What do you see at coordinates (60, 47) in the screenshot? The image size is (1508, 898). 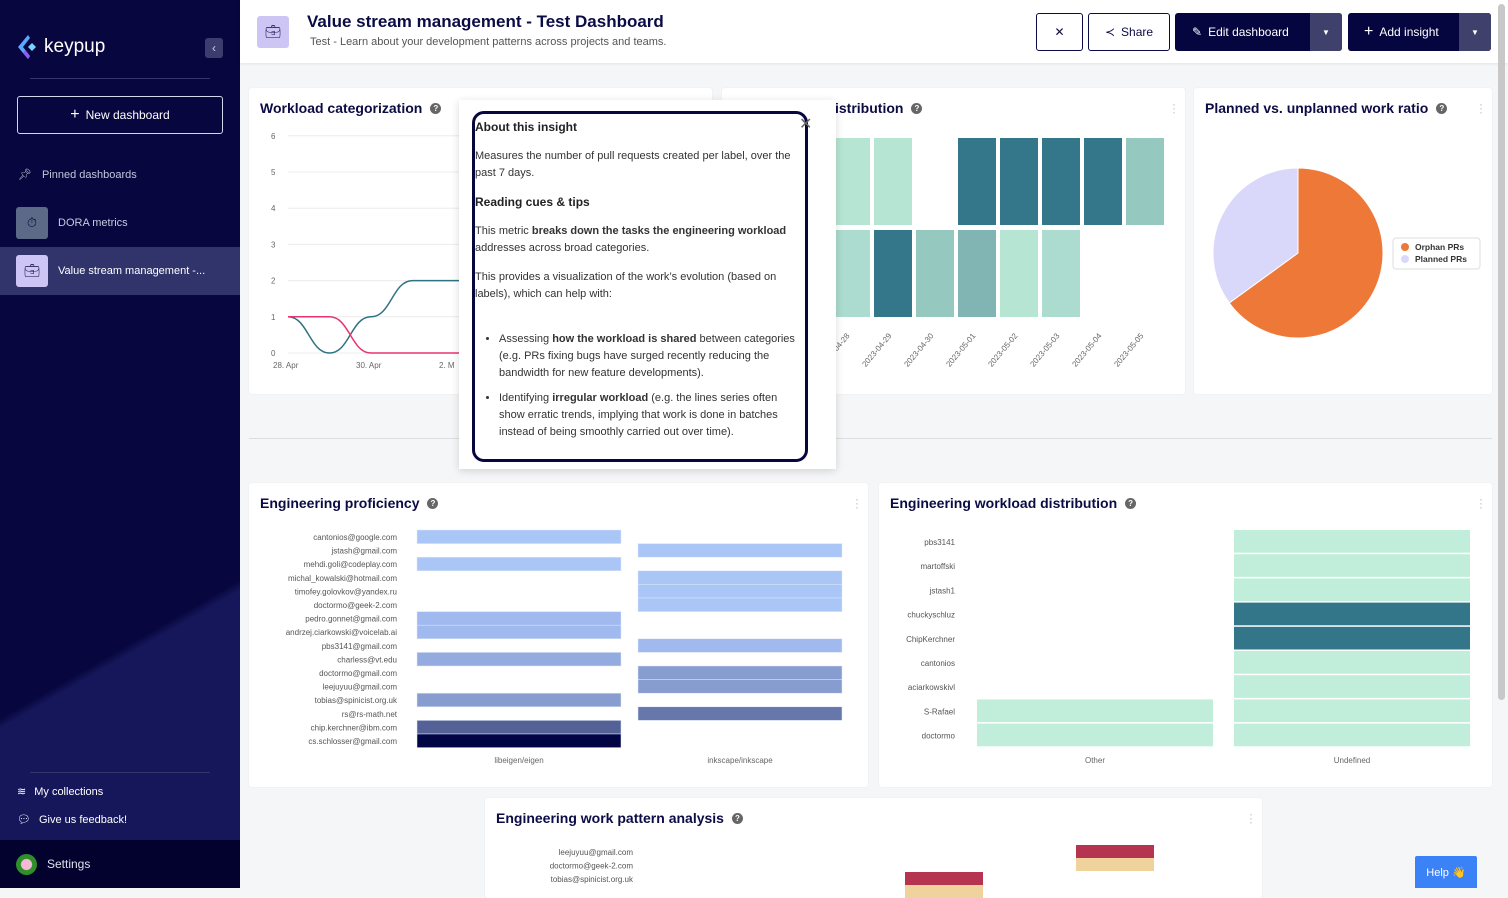 I see `keypup-logo: keypup` at bounding box center [60, 47].